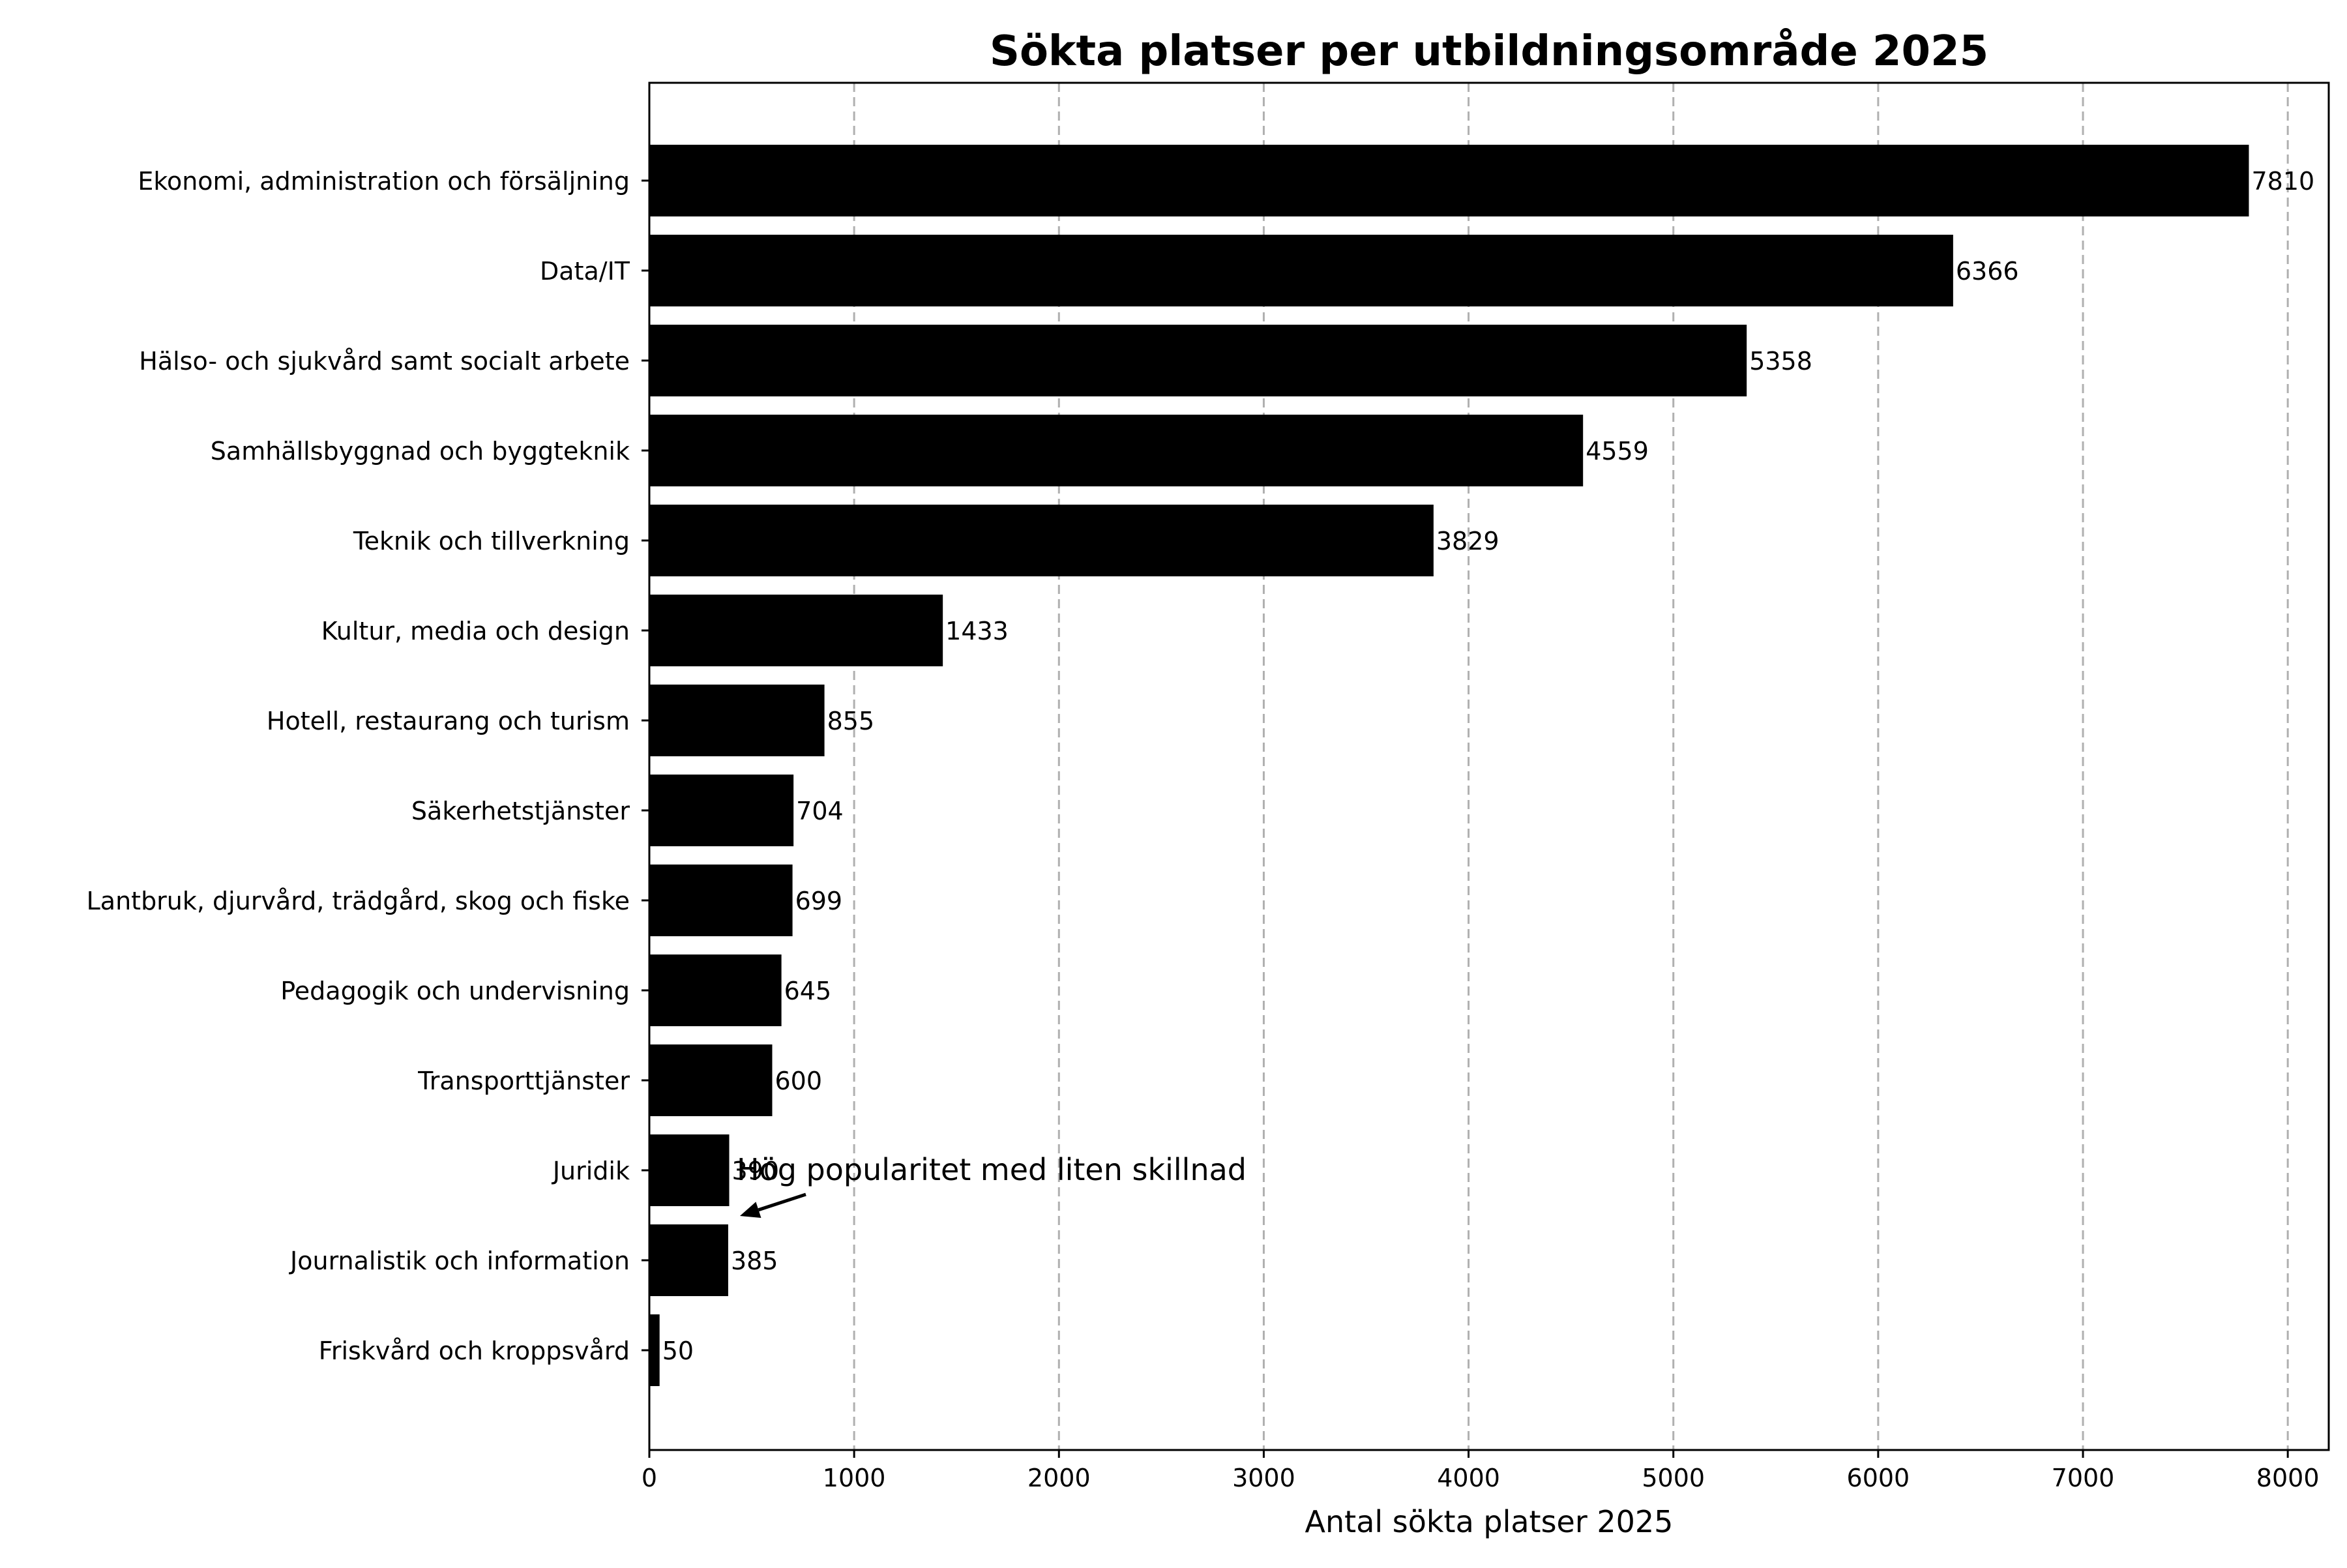 The image size is (2347, 1568). Describe the element at coordinates (851, 721) in the screenshot. I see `bar-value-label: 855` at that location.